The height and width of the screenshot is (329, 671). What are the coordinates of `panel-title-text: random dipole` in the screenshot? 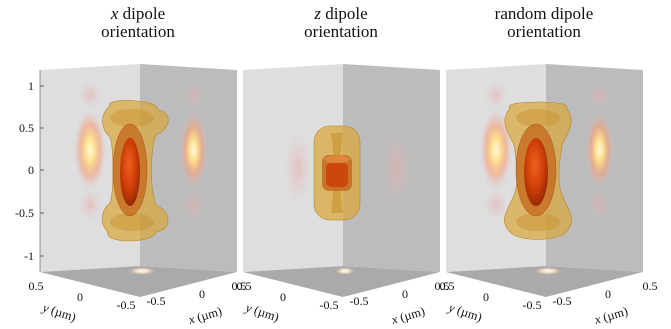 It's located at (544, 13).